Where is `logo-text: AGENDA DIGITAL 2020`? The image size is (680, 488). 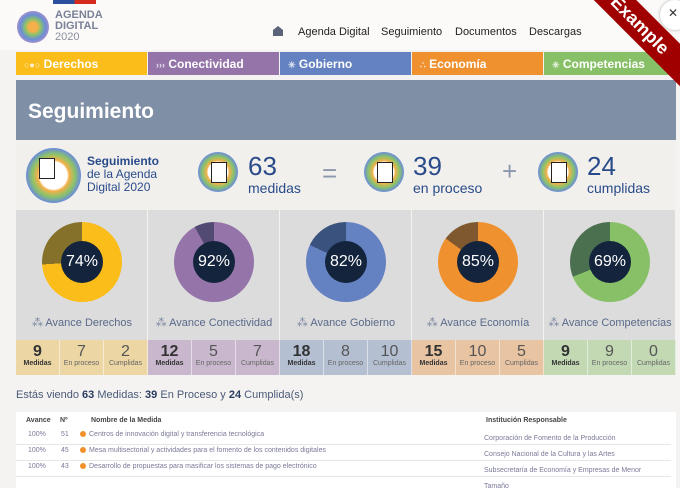
logo-text: AGENDA DIGITAL 2020 is located at coordinates (79, 26).